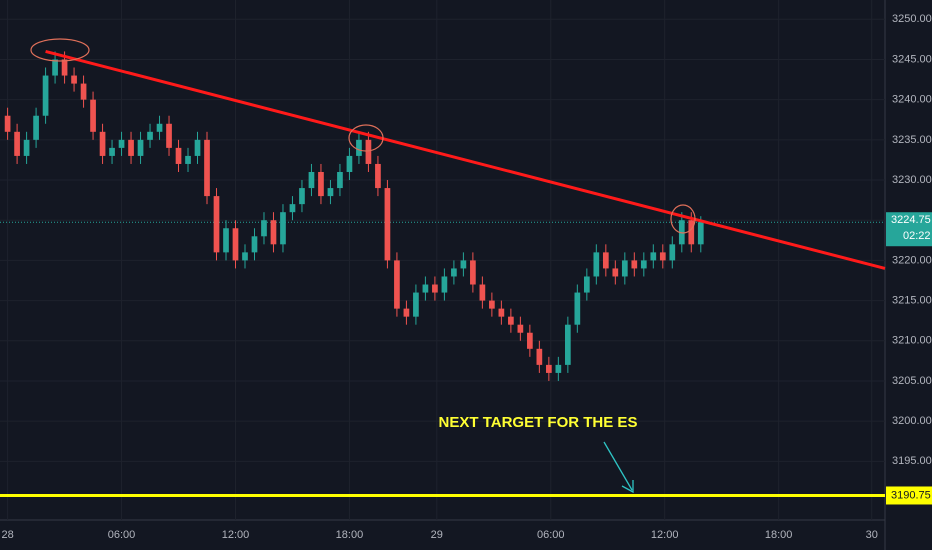 The image size is (932, 550). I want to click on y-tick-label: 3240.00, so click(912, 100).